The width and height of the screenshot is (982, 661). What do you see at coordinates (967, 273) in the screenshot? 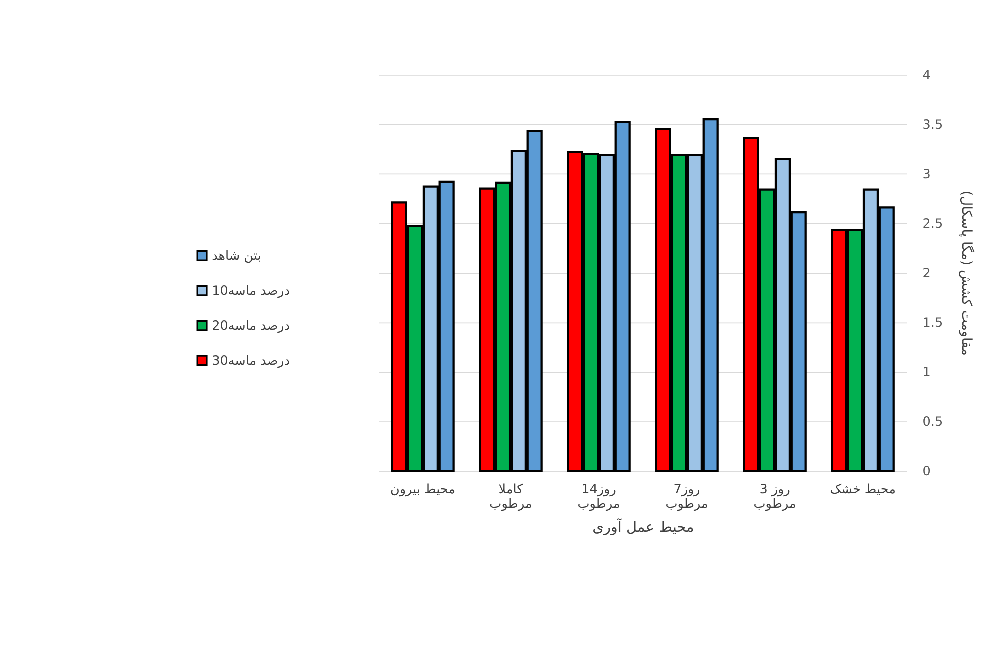
I see `y-axis-title: مقاومت کشش (مگا پاسکال)` at bounding box center [967, 273].